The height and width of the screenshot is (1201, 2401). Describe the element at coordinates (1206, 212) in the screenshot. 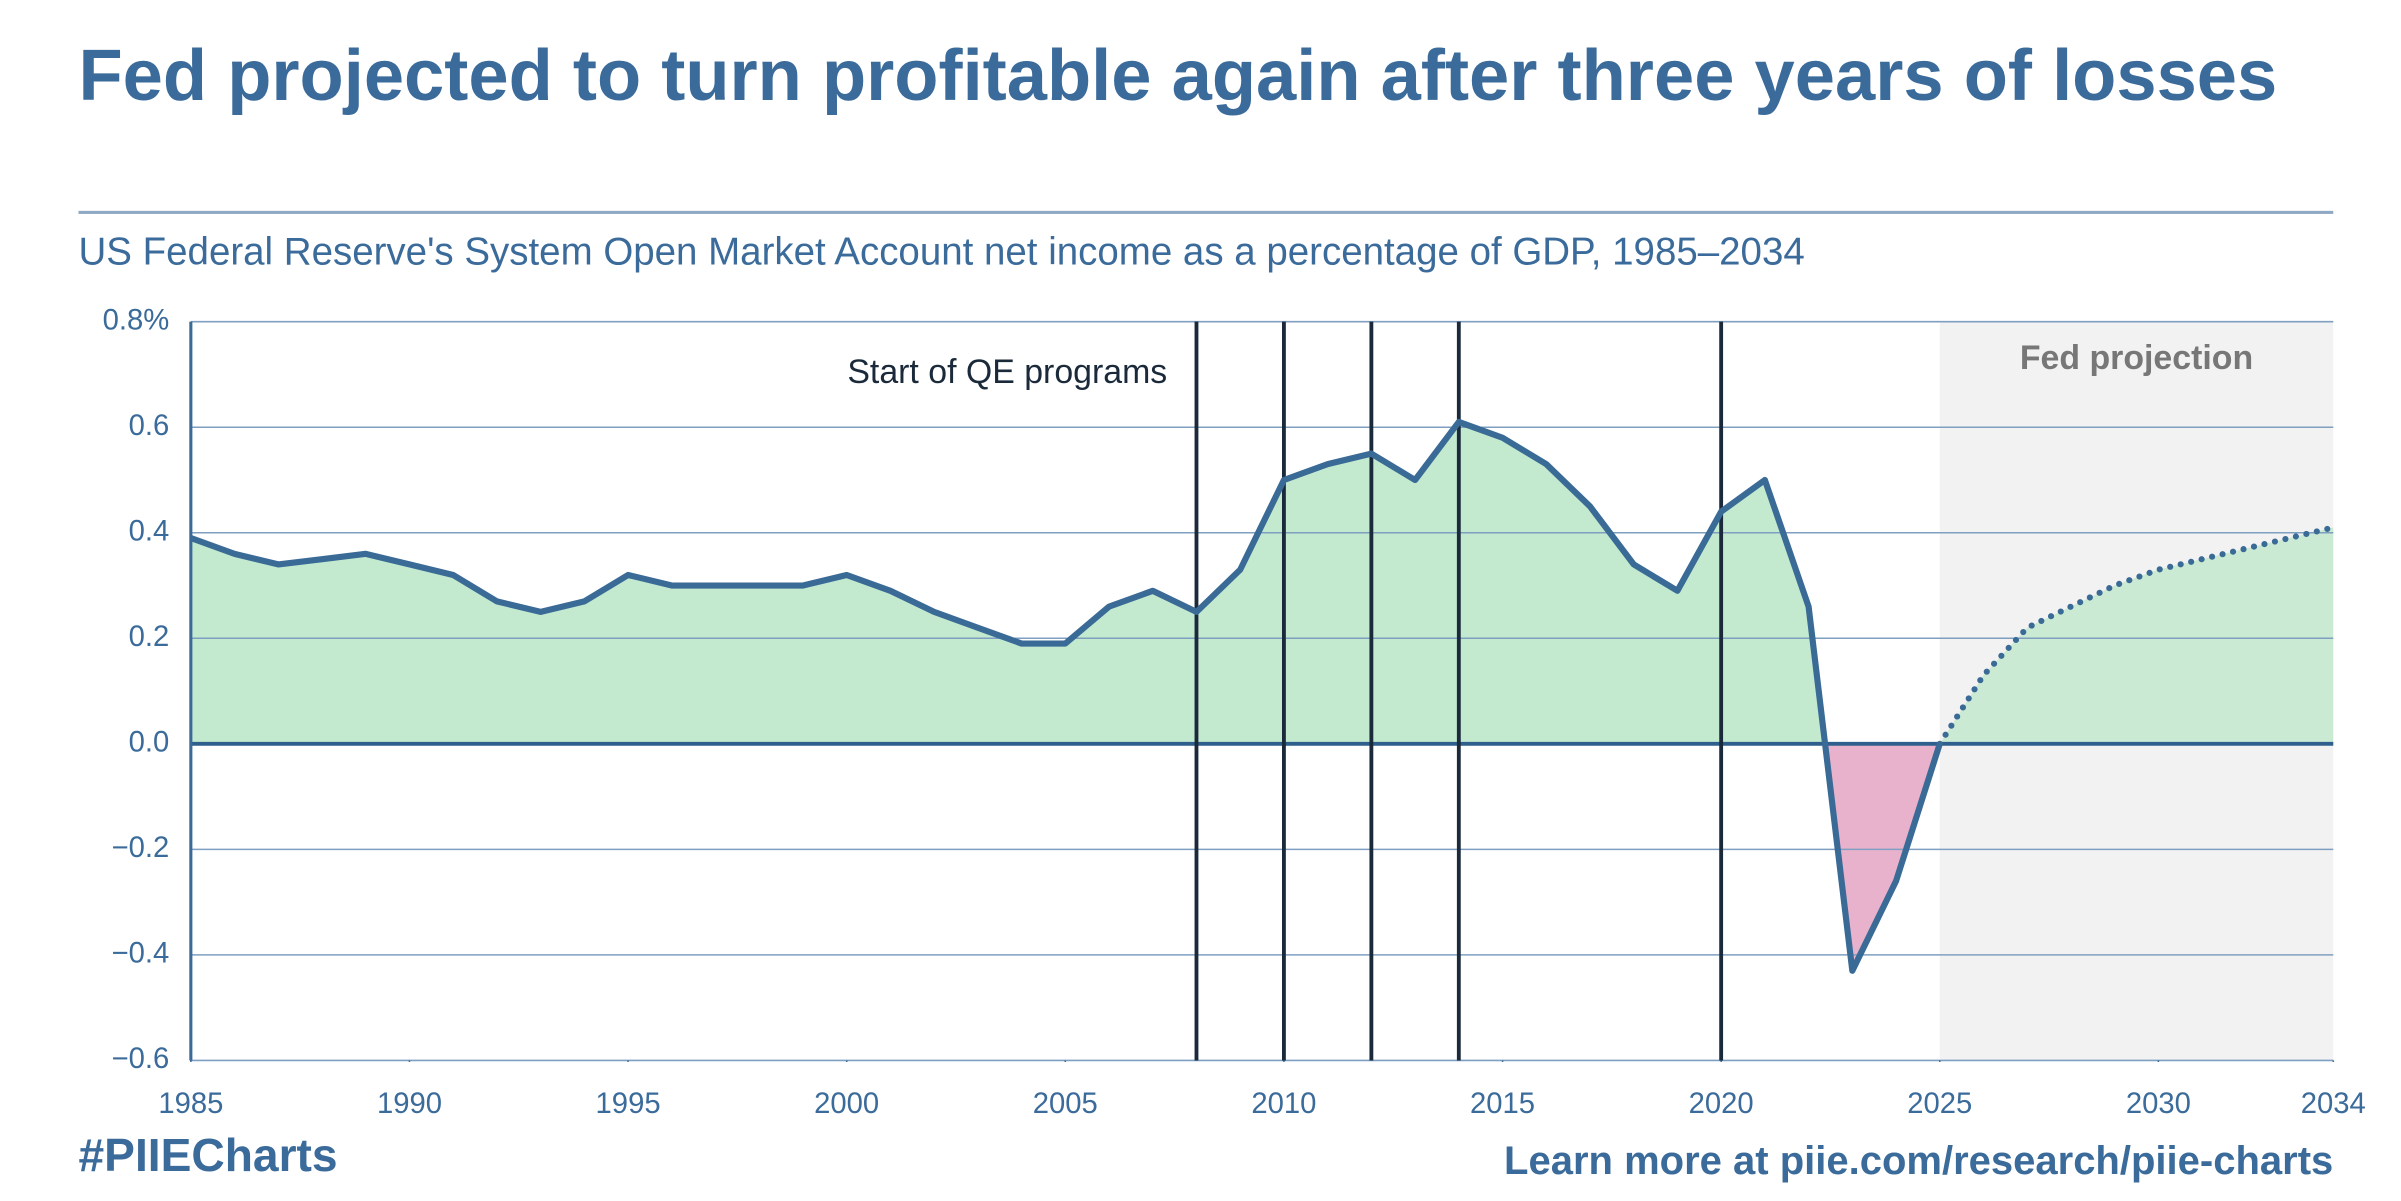

I see `title-rule` at that location.